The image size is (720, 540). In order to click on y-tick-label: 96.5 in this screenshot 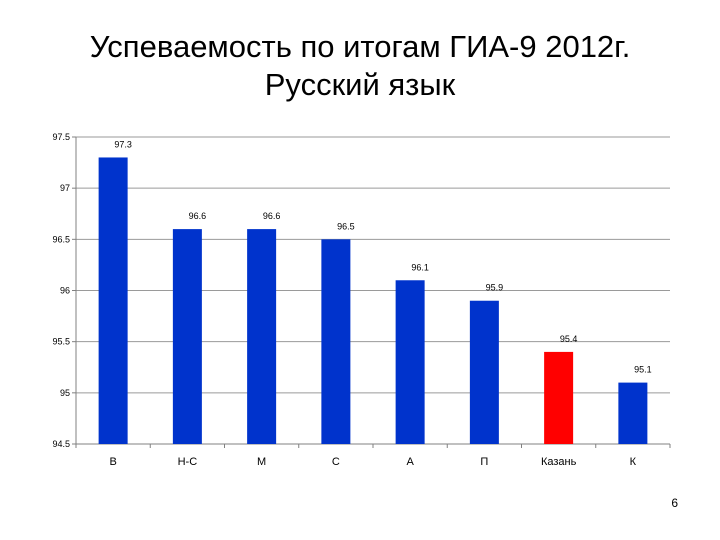, I will do `click(61, 239)`.